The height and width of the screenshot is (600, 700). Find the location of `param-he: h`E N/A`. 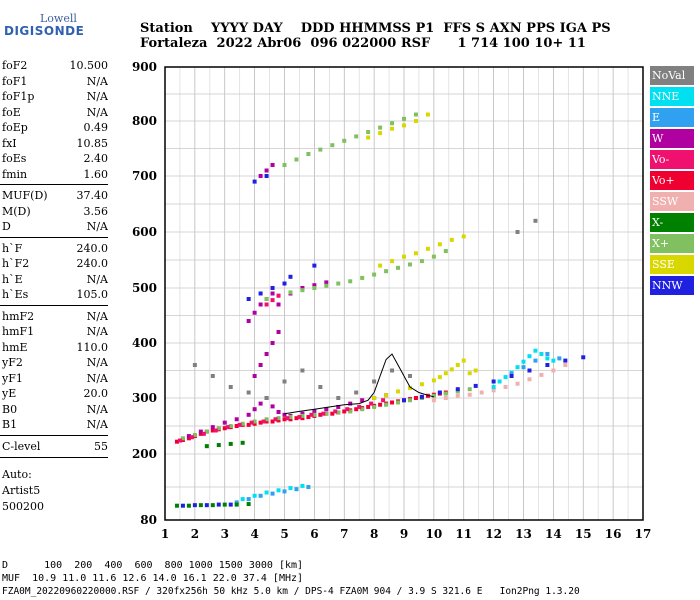

param-he: h`E N/A is located at coordinates (55, 280).